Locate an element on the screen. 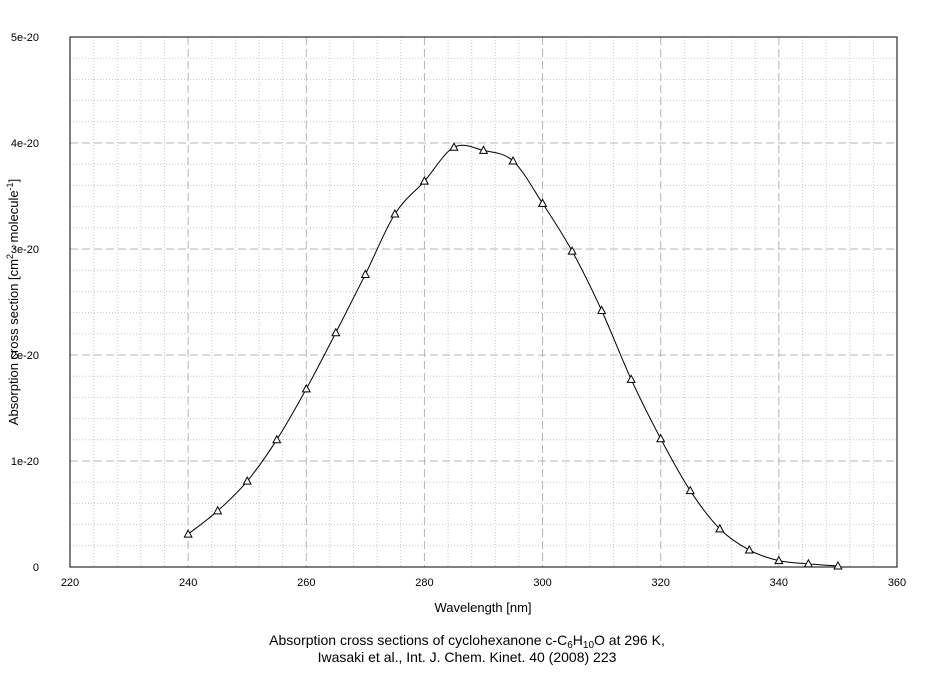  y-tick-label: 5e-20 is located at coordinates (25, 38).